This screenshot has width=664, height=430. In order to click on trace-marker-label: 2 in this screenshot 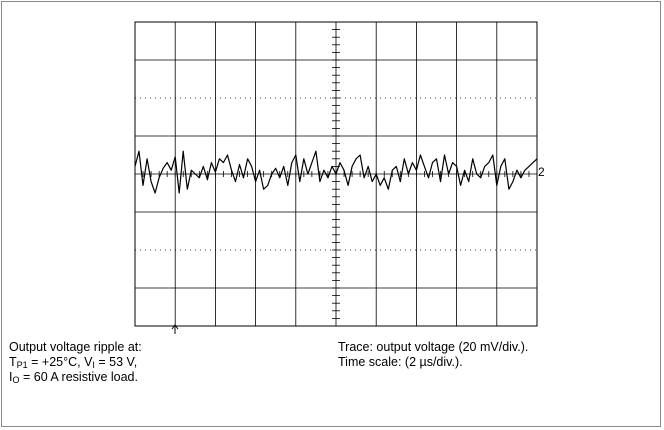, I will do `click(541, 172)`.